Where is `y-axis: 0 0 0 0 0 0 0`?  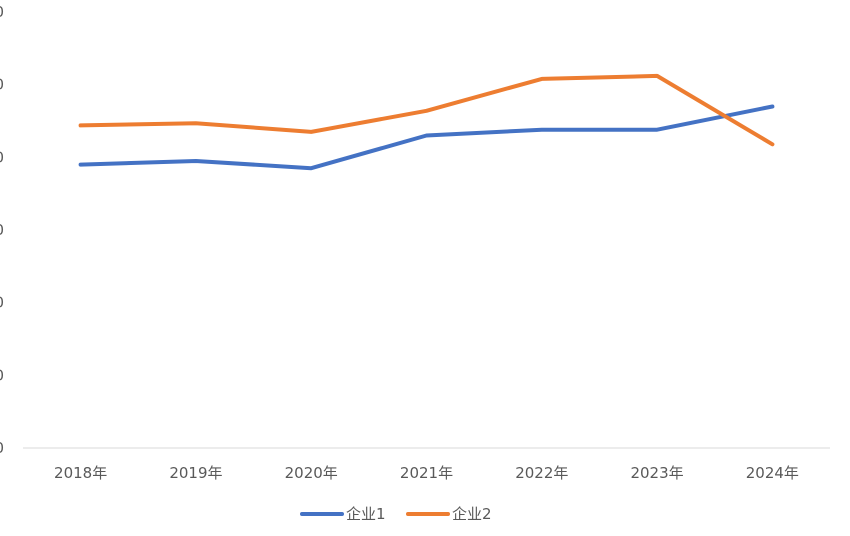 y-axis: 0 0 0 0 0 0 0 is located at coordinates (2, 230).